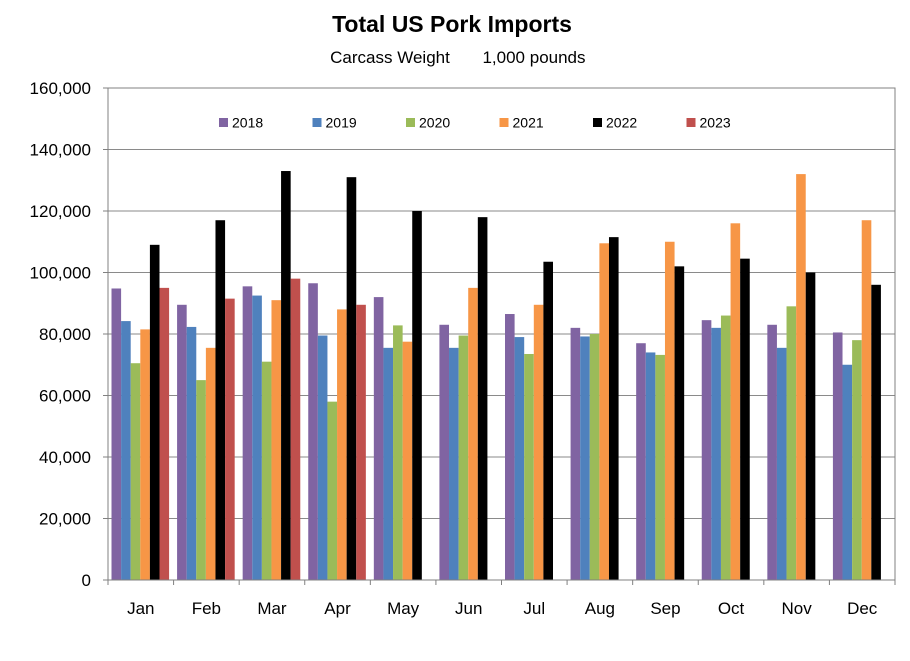 The width and height of the screenshot is (910, 661). Describe the element at coordinates (534, 608) in the screenshot. I see `x-tick-label: Jul` at that location.